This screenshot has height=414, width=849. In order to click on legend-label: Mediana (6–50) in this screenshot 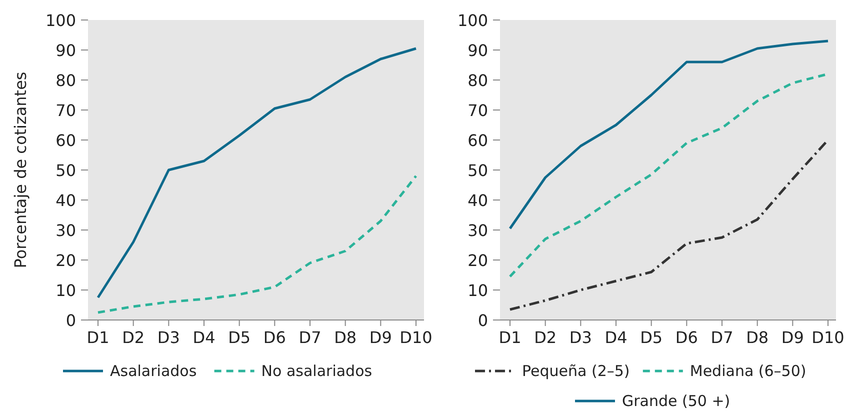, I will do `click(748, 371)`.